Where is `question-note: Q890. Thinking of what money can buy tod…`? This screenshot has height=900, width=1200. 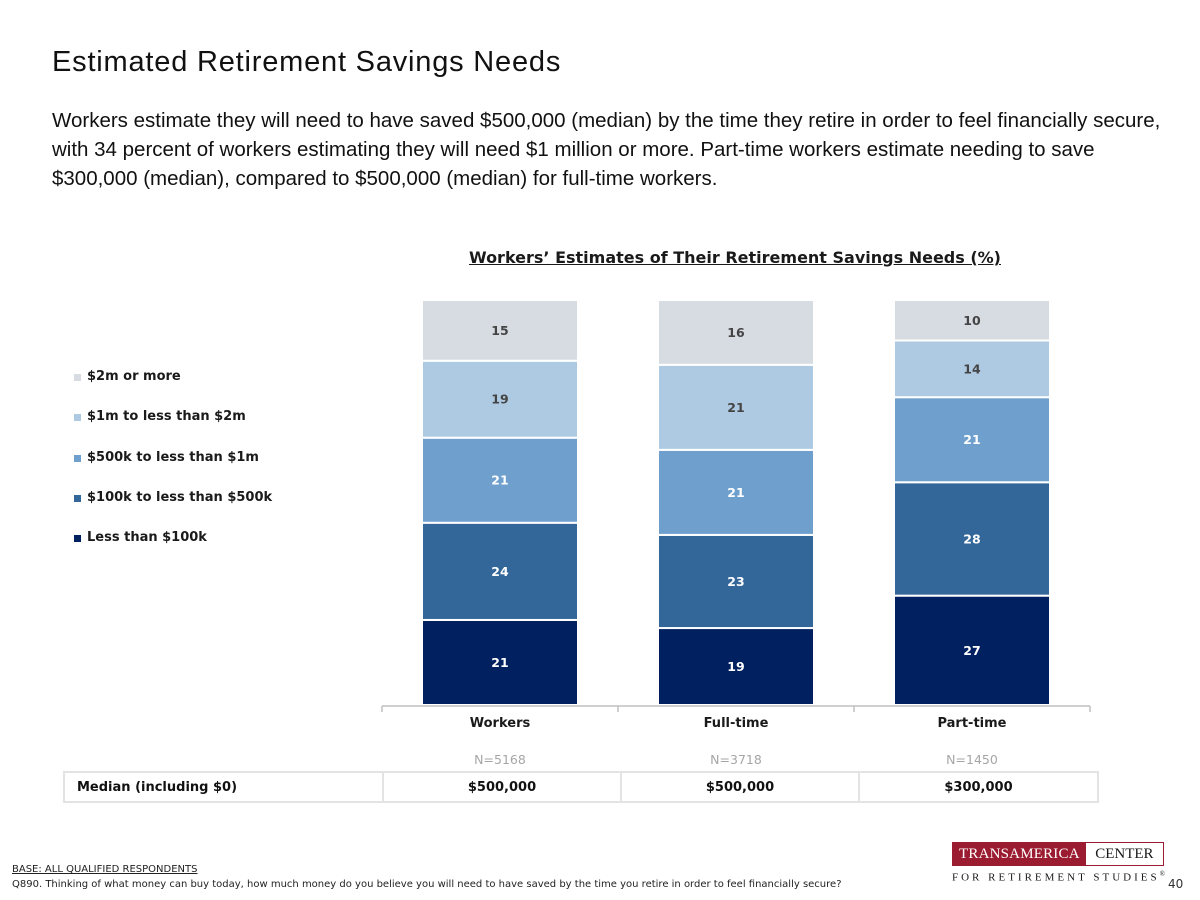
question-note: Q890. Thinking of what money can buy tod… is located at coordinates (427, 884).